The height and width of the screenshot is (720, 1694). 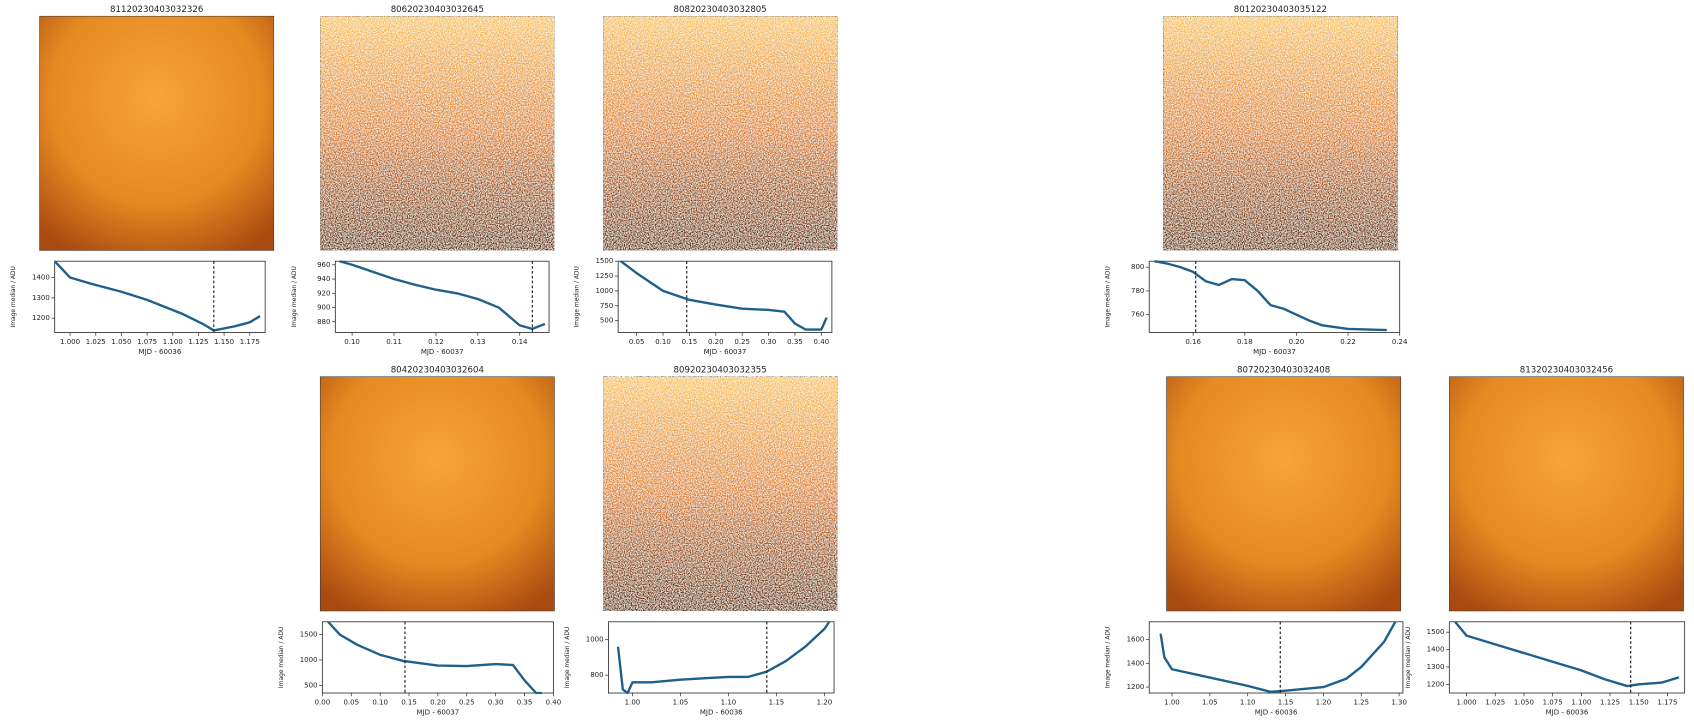 I want to click on y-tick-label: 1300, so click(x=41, y=297).